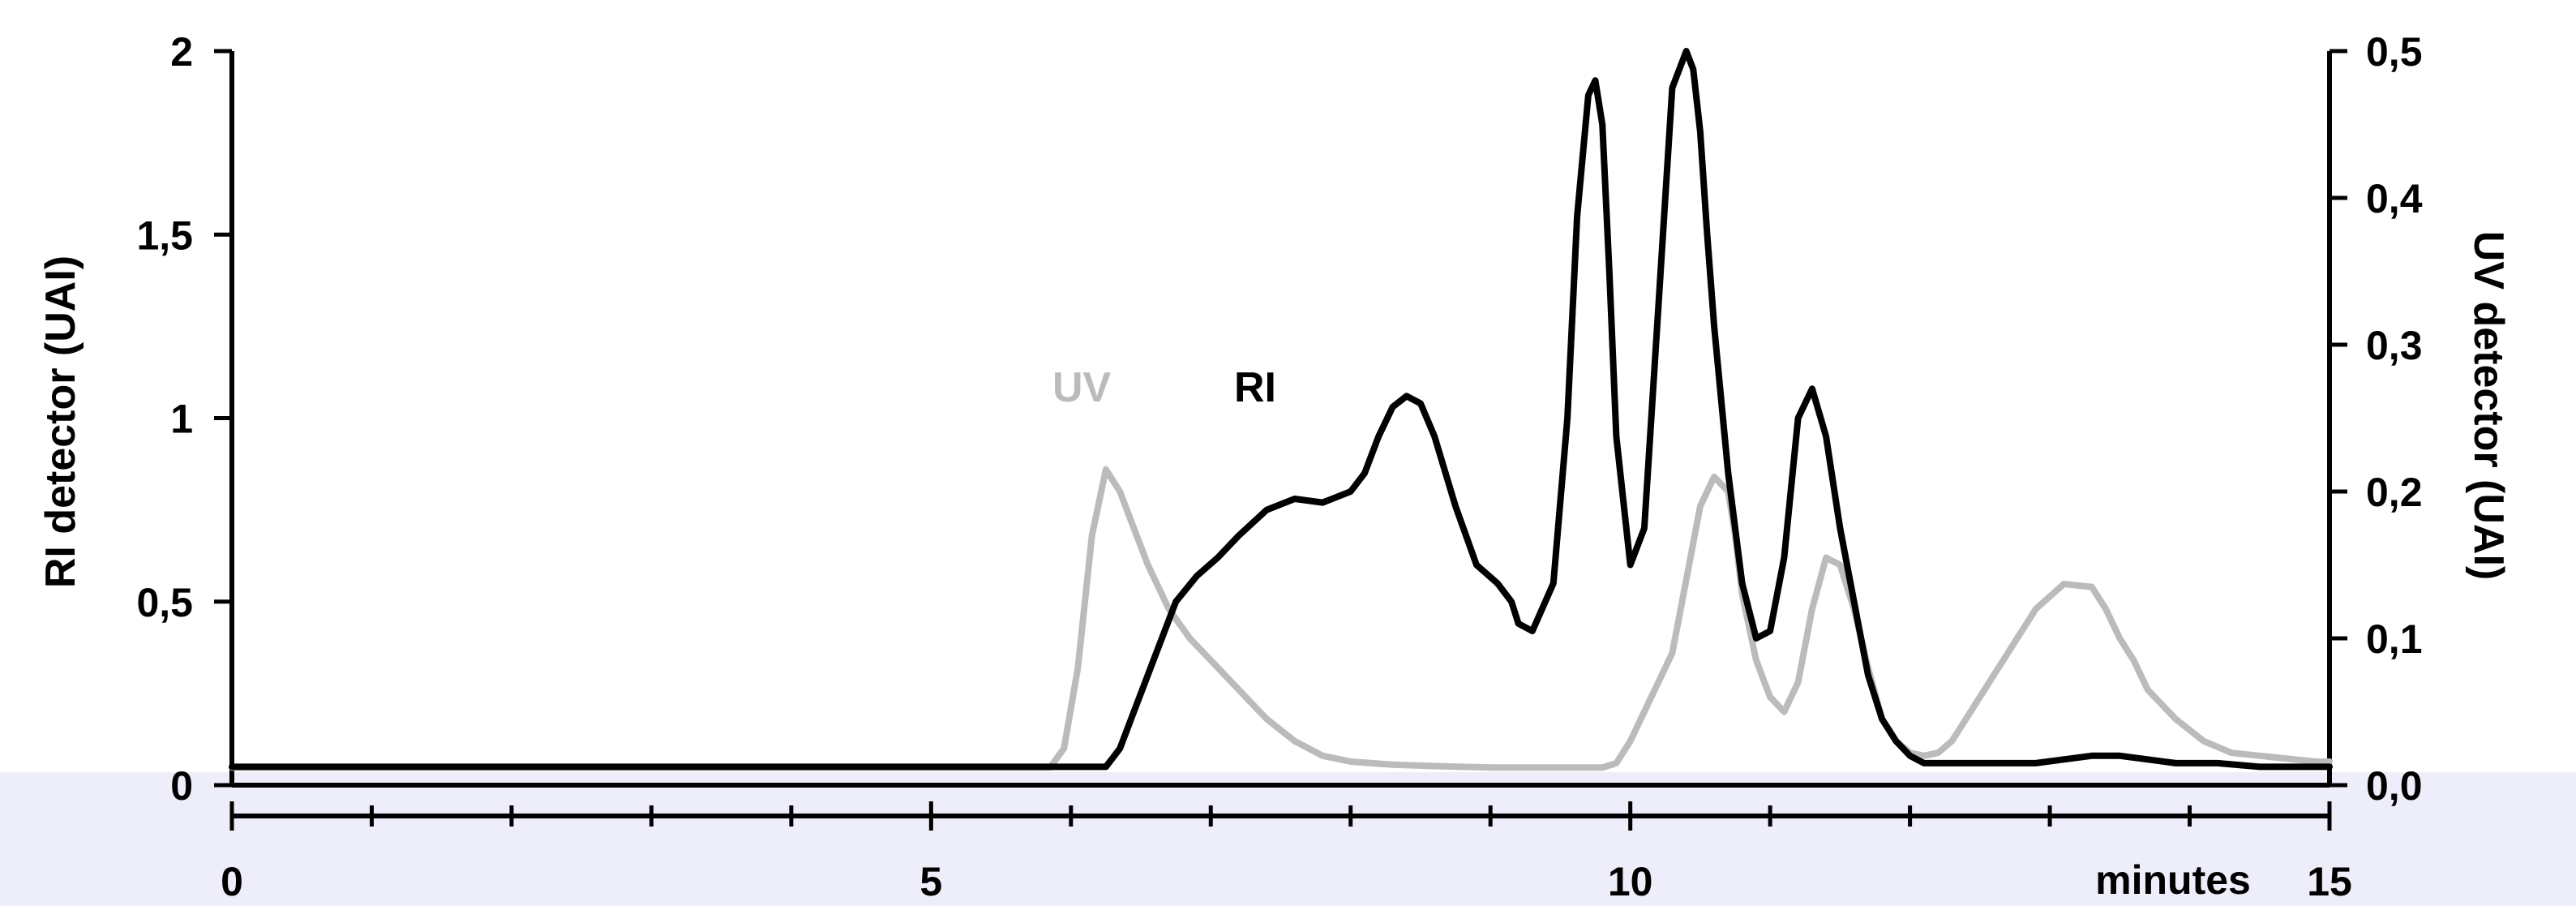 This screenshot has height=906, width=2576. Describe the element at coordinates (930, 882) in the screenshot. I see `x-tick-label: 5` at that location.